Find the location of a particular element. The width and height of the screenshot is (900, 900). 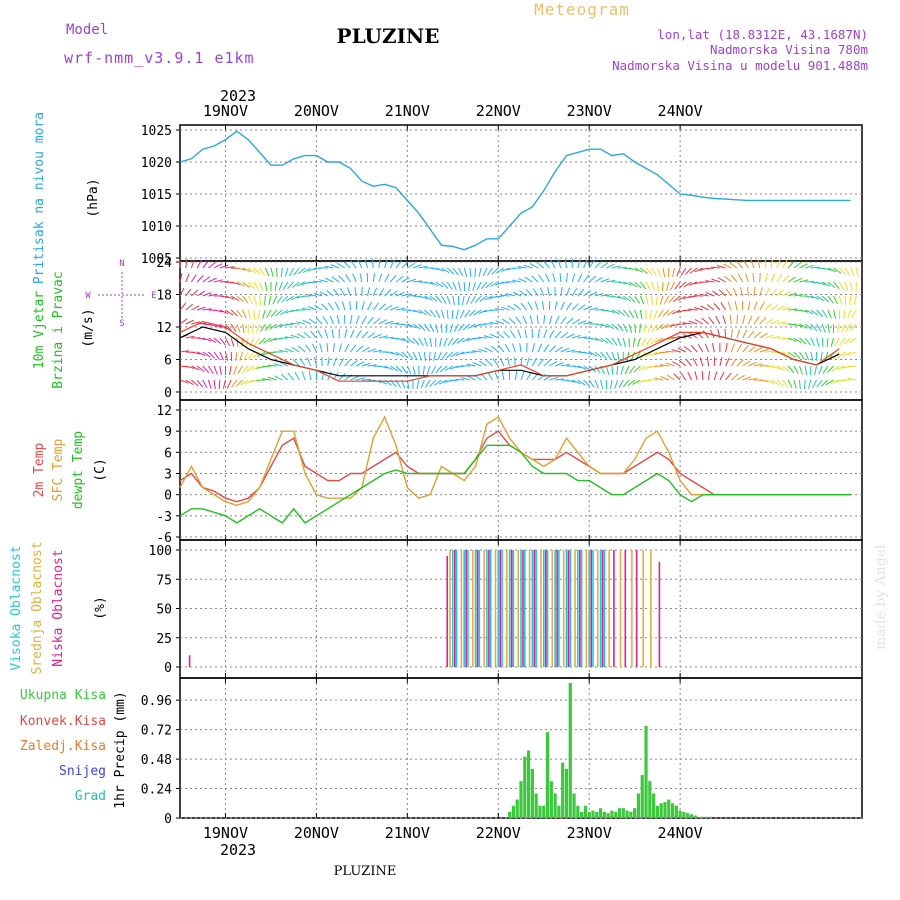

ytick-label-precip-0: 0.96 is located at coordinates (156, 701).